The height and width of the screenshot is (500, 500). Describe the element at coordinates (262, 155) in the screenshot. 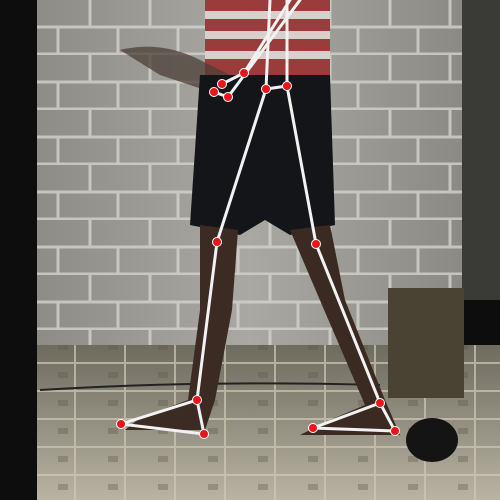

I see `shorts` at that location.